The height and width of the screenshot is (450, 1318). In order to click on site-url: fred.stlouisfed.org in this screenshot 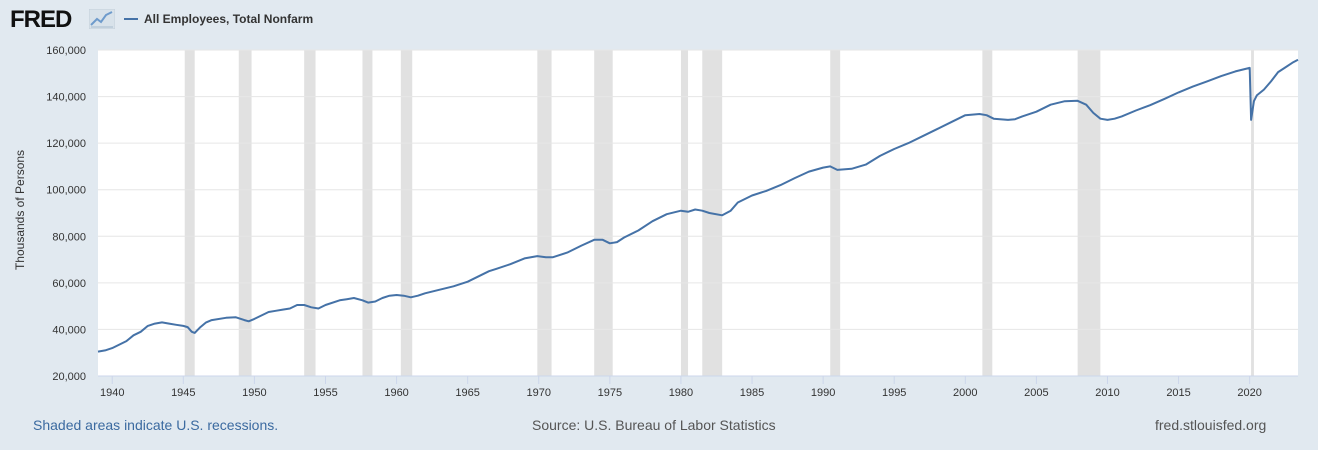, I will do `click(1211, 425)`.